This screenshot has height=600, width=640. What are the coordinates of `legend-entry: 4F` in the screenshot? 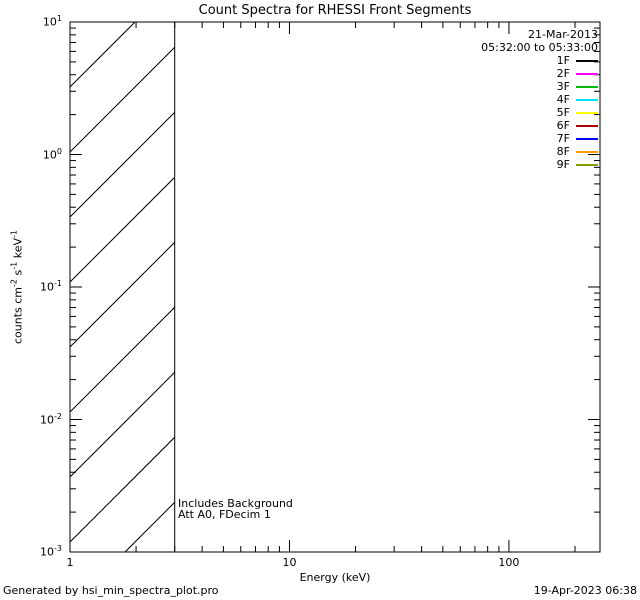 It's located at (539, 99).